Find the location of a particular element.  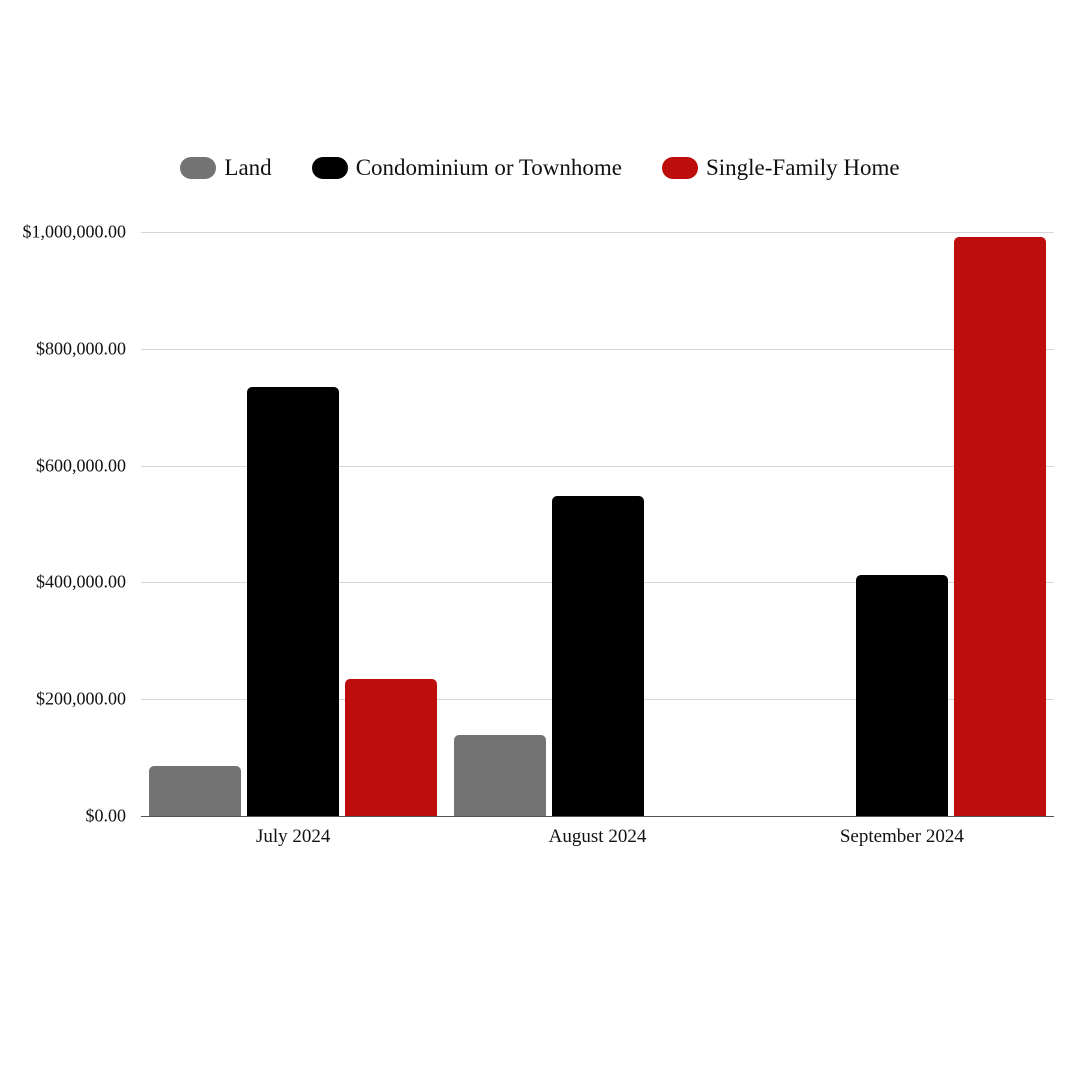

legend-swatch-single-family is located at coordinates (679, 168).